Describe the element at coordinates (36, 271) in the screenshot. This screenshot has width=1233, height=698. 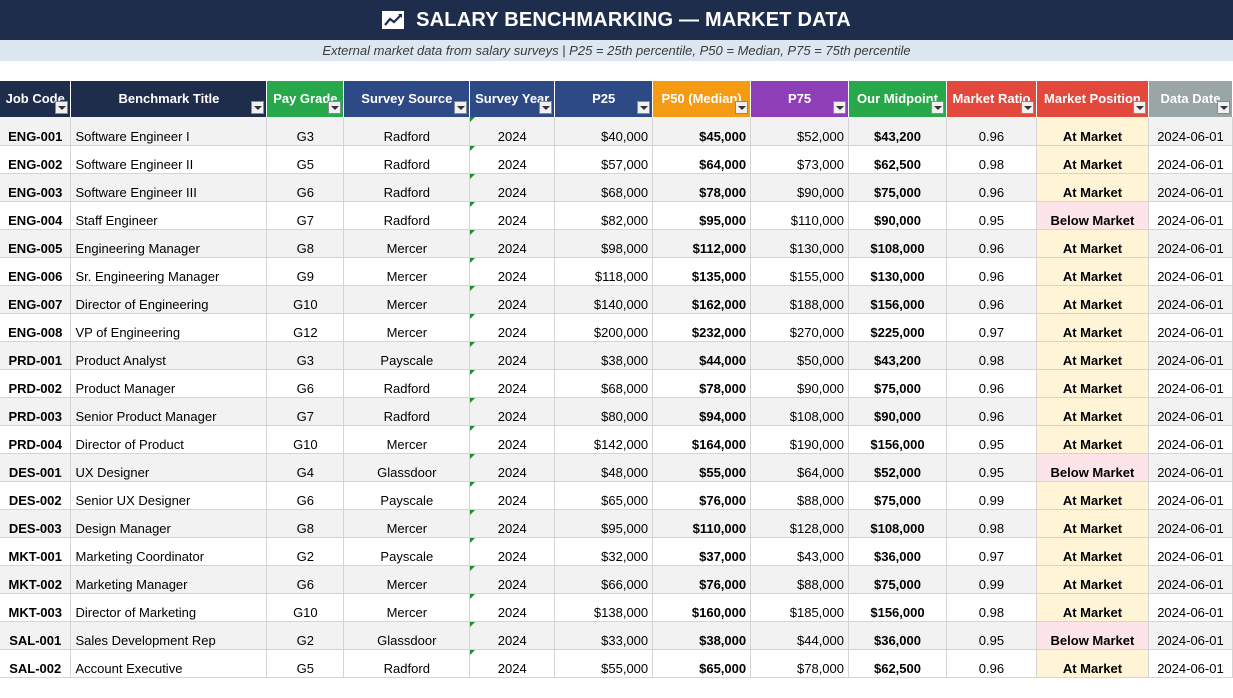
I see `cell-code: ENG-006` at that location.